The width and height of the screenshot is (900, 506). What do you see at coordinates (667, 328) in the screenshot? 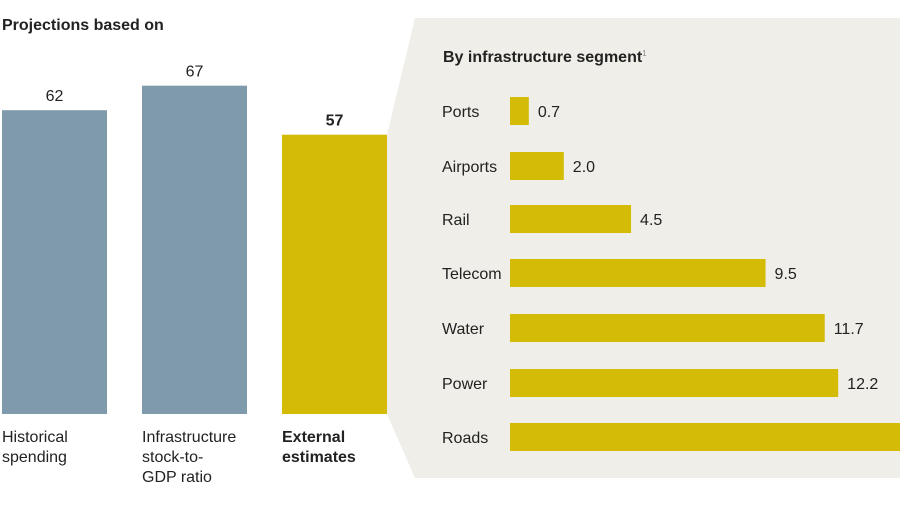
I see `segment-bar-water` at bounding box center [667, 328].